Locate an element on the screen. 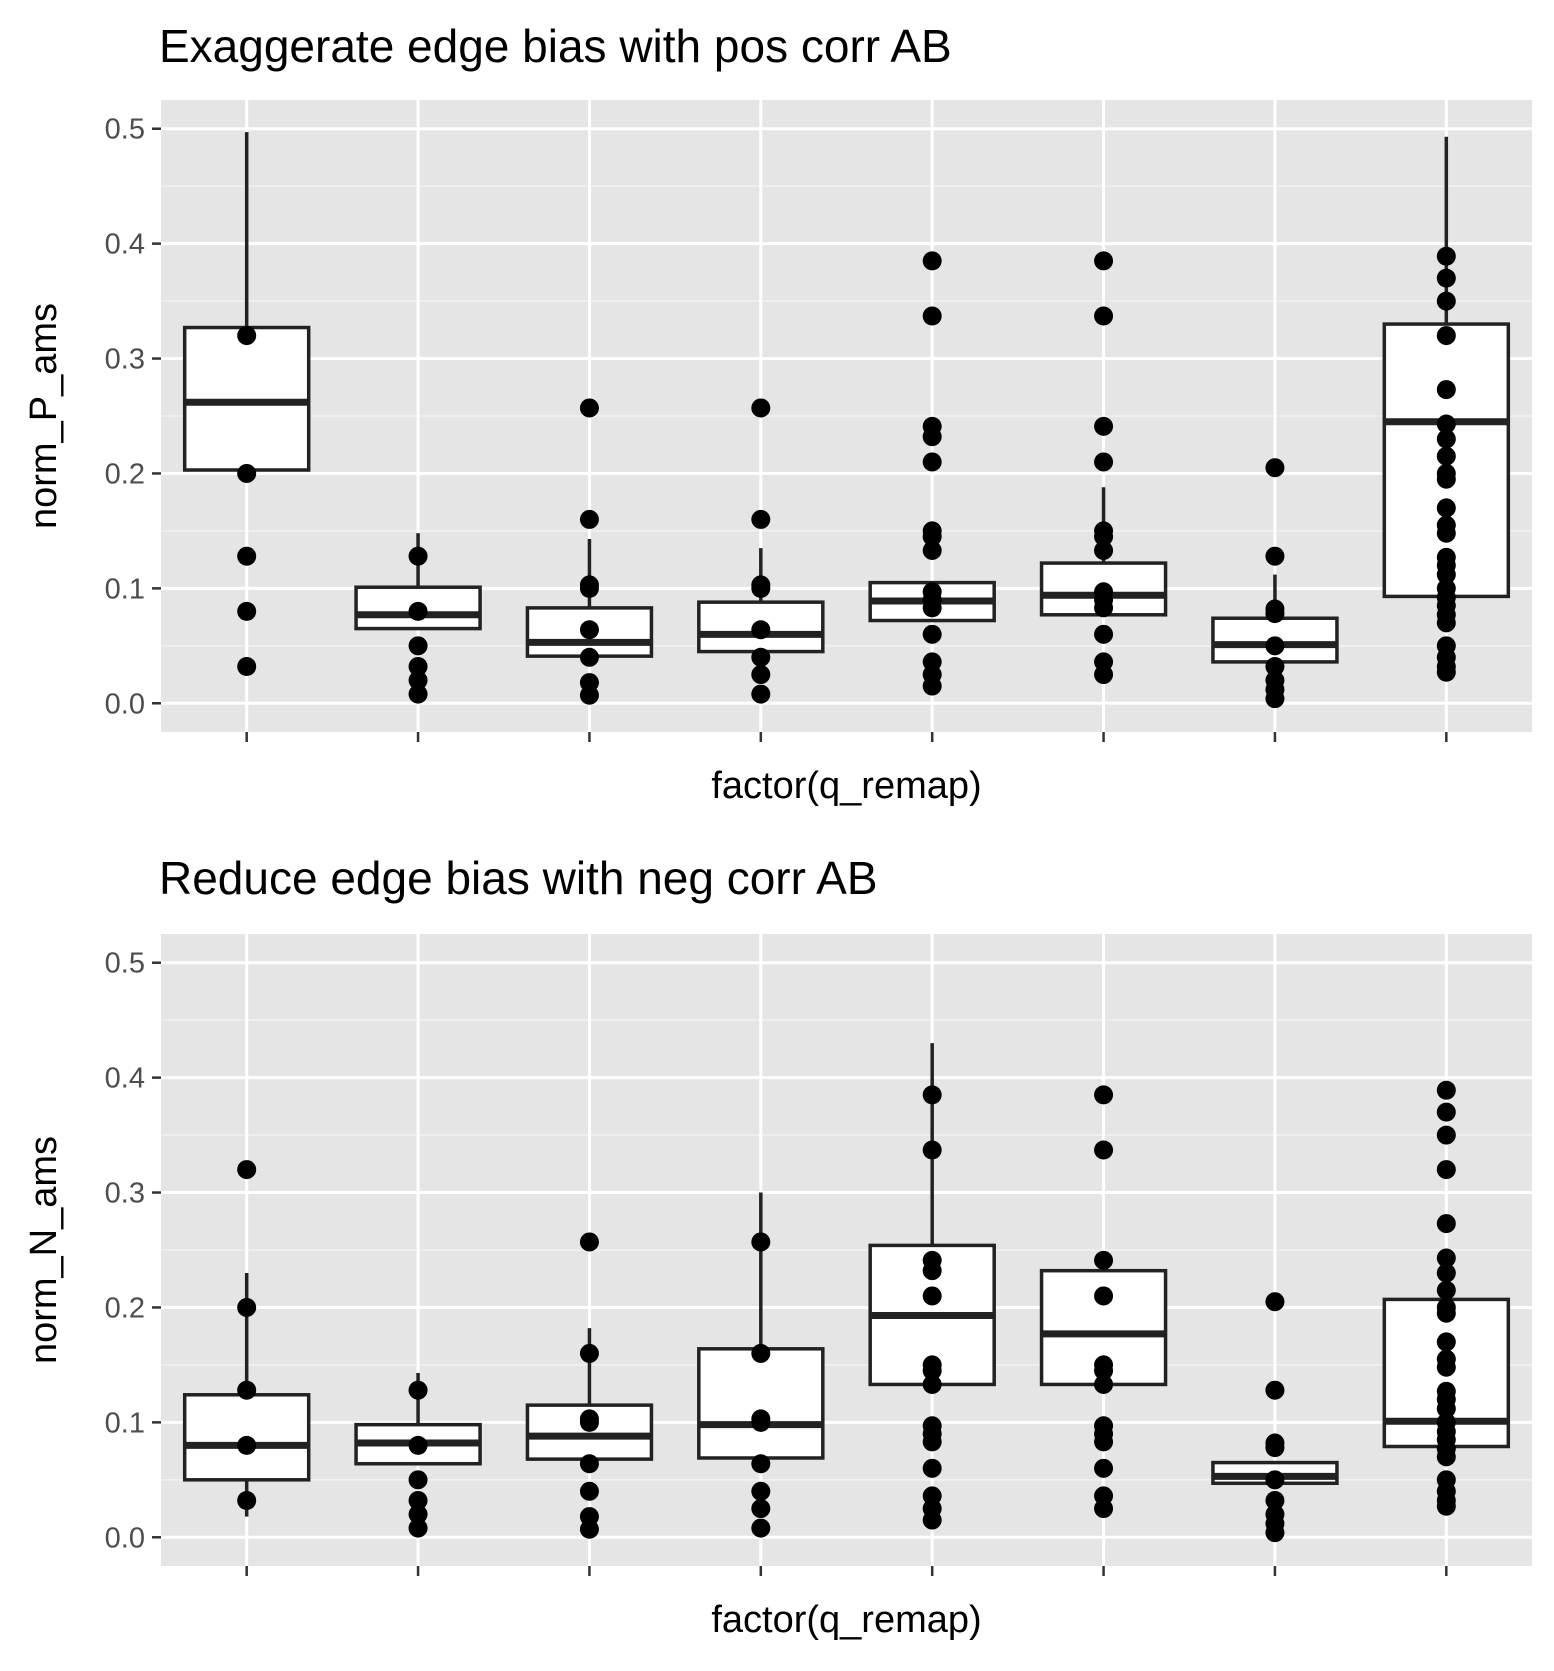 This screenshot has height=1671, width=1554. y-axis-title: norm_P_ams is located at coordinates (44, 416).